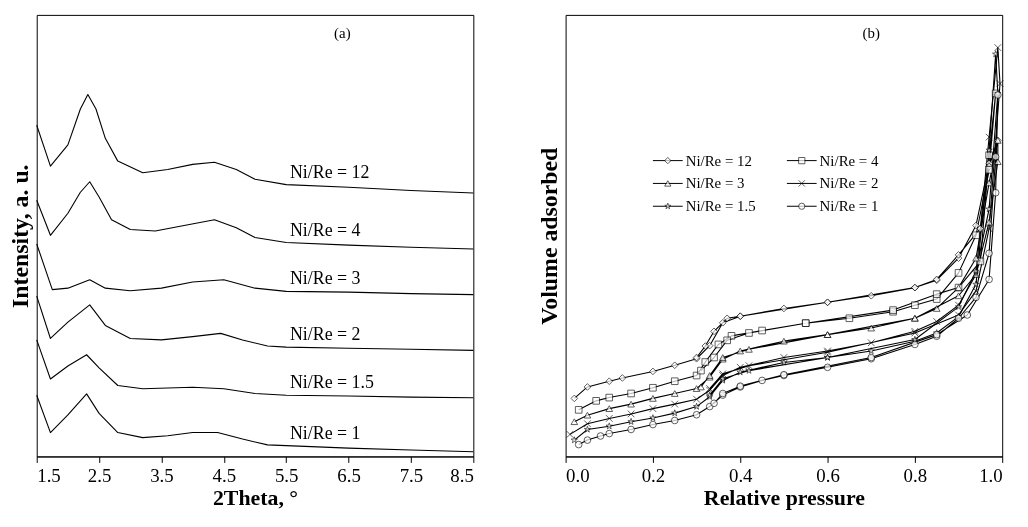 The image size is (1028, 527). Describe the element at coordinates (784, 497) in the screenshot. I see `x-axis-title: Relative pressure` at that location.